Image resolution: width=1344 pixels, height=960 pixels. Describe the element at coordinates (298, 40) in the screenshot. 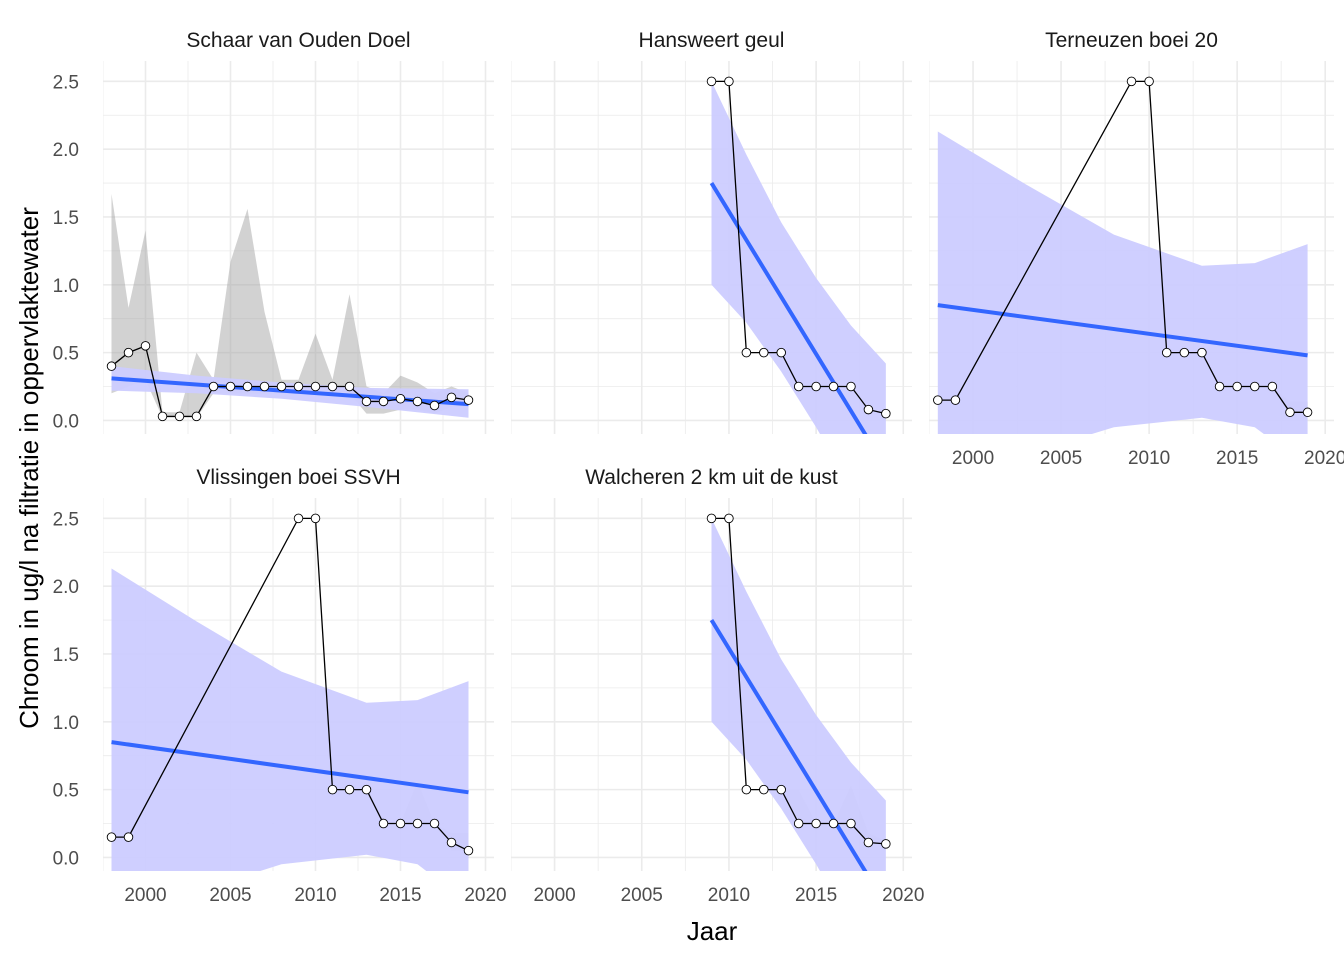

I see `panel-title: Schaar van Ouden Doel` at that location.